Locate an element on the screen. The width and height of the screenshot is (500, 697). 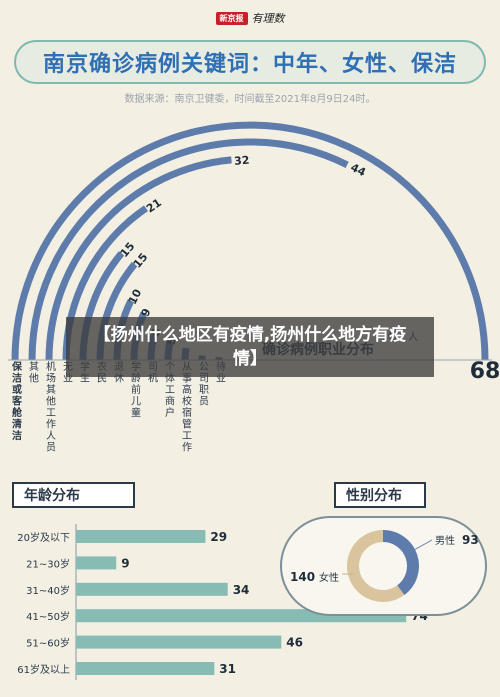
brand-logo: 有理数 is located at coordinates (268, 18).